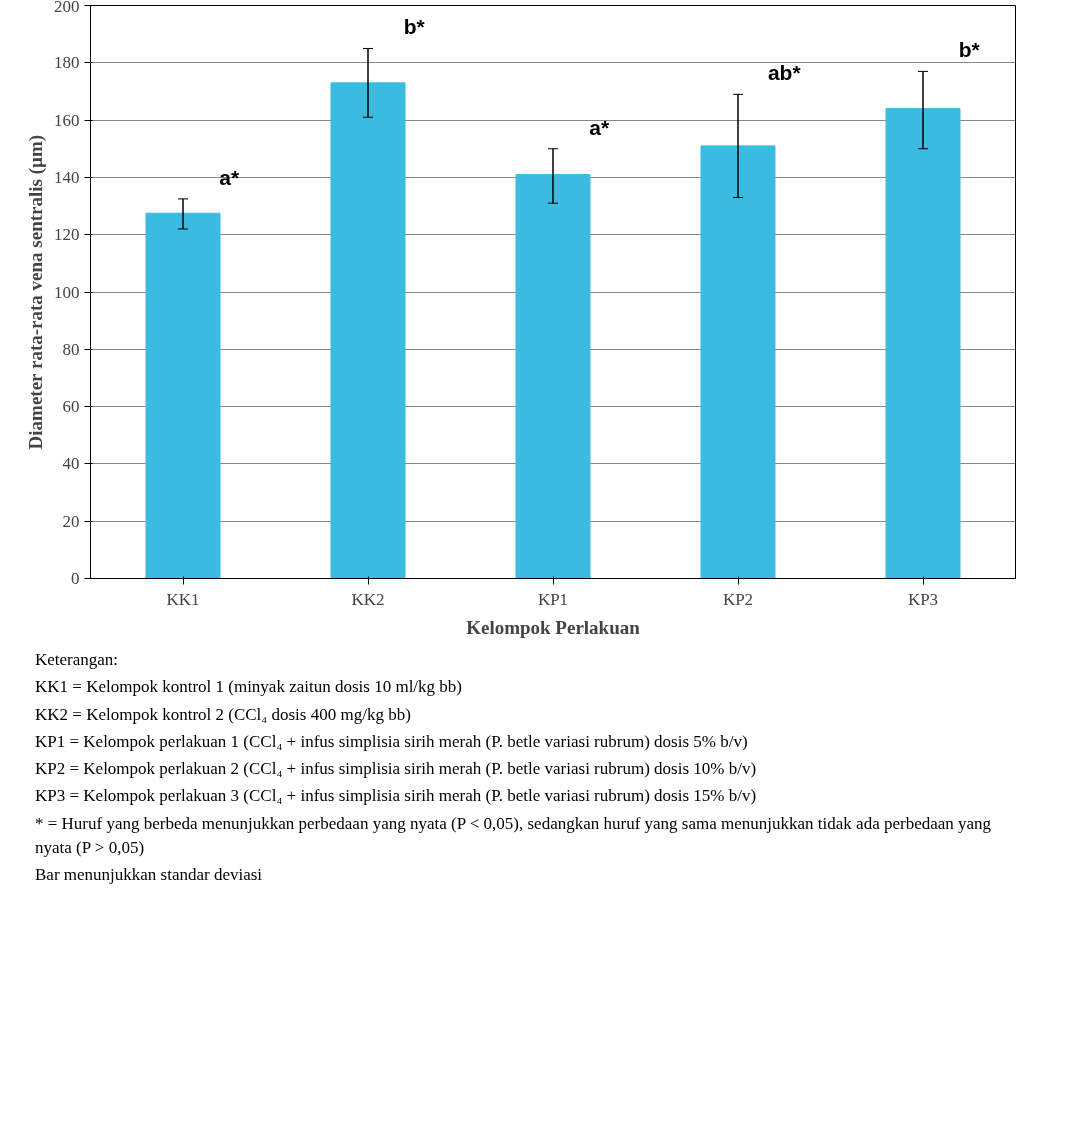 This screenshot has height=1124, width=1078. I want to click on text: * = Huruf yang berbeda menunjukkan perbedaan yang nyata (P < 0,05), sedangkan huruf yang sama menunjukkan tidak ada perbedaan yang nyata (P > 0,05), so click(514, 835).